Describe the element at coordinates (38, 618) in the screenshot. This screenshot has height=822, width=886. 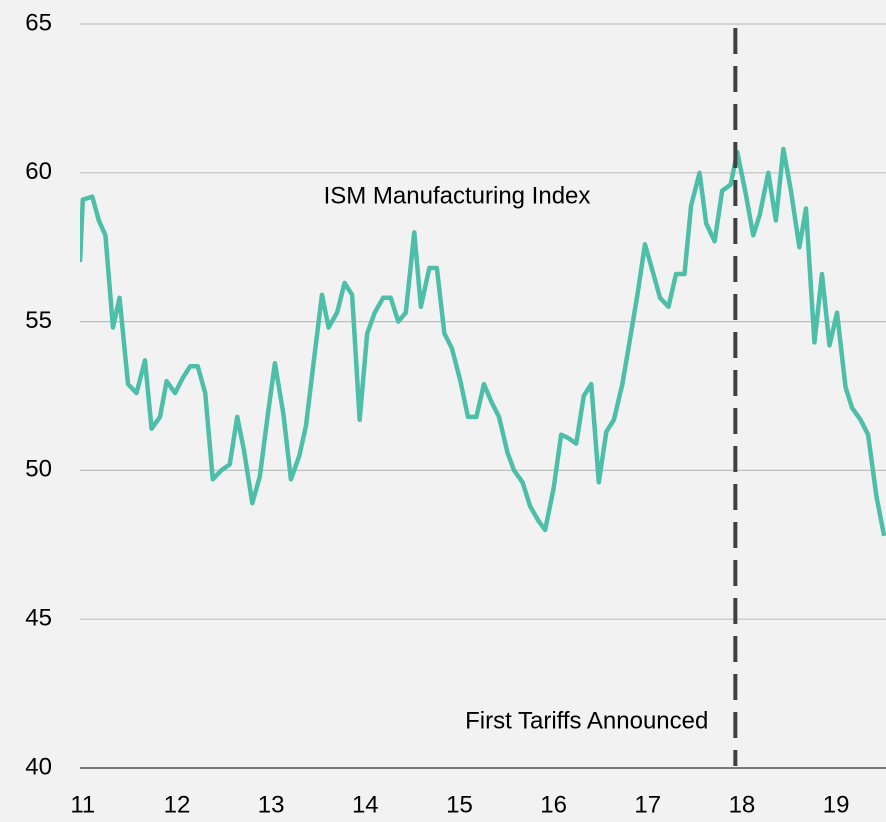
I see `y-tick-label: 45` at that location.